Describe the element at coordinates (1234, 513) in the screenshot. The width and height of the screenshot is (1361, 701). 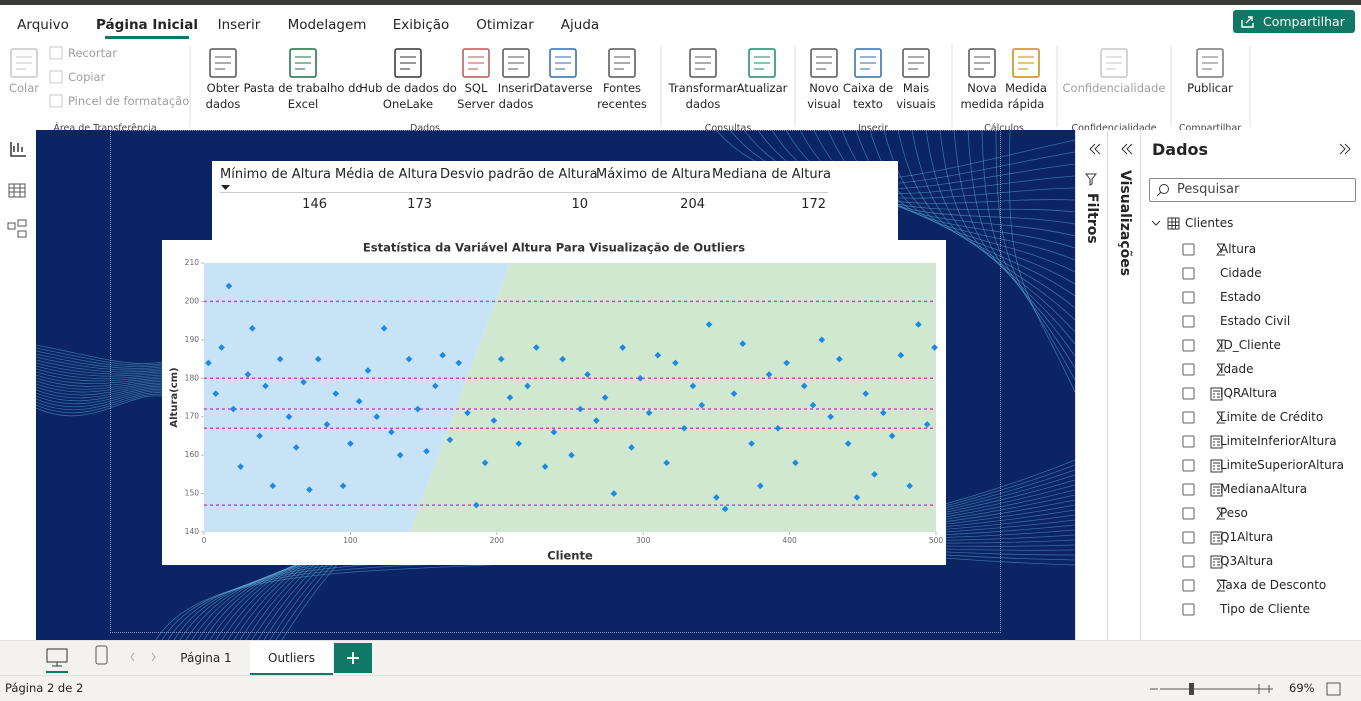
I see `field-name: Peso` at that location.